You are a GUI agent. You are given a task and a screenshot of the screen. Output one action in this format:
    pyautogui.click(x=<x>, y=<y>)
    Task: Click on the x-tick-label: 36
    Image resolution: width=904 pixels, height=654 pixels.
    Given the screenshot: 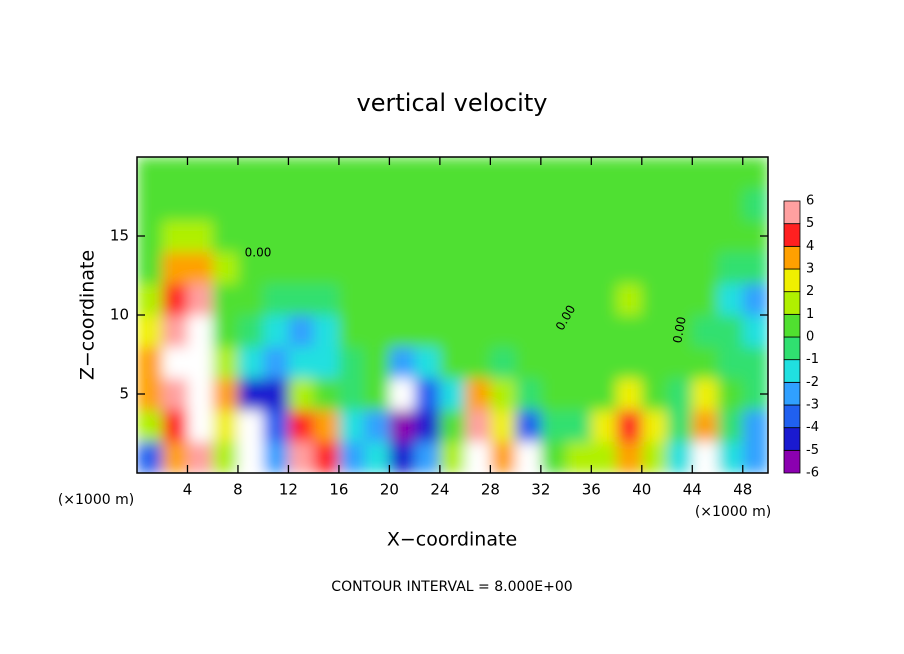 What is the action you would take?
    pyautogui.click(x=591, y=490)
    